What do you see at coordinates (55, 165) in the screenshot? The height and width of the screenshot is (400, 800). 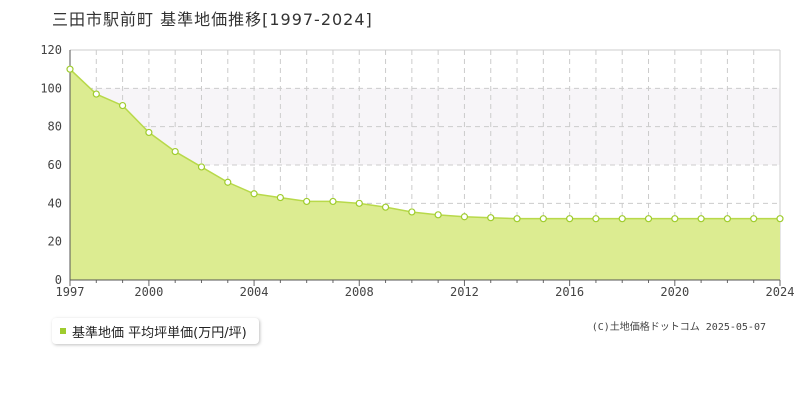 I see `y-tick-label: 60` at bounding box center [55, 165].